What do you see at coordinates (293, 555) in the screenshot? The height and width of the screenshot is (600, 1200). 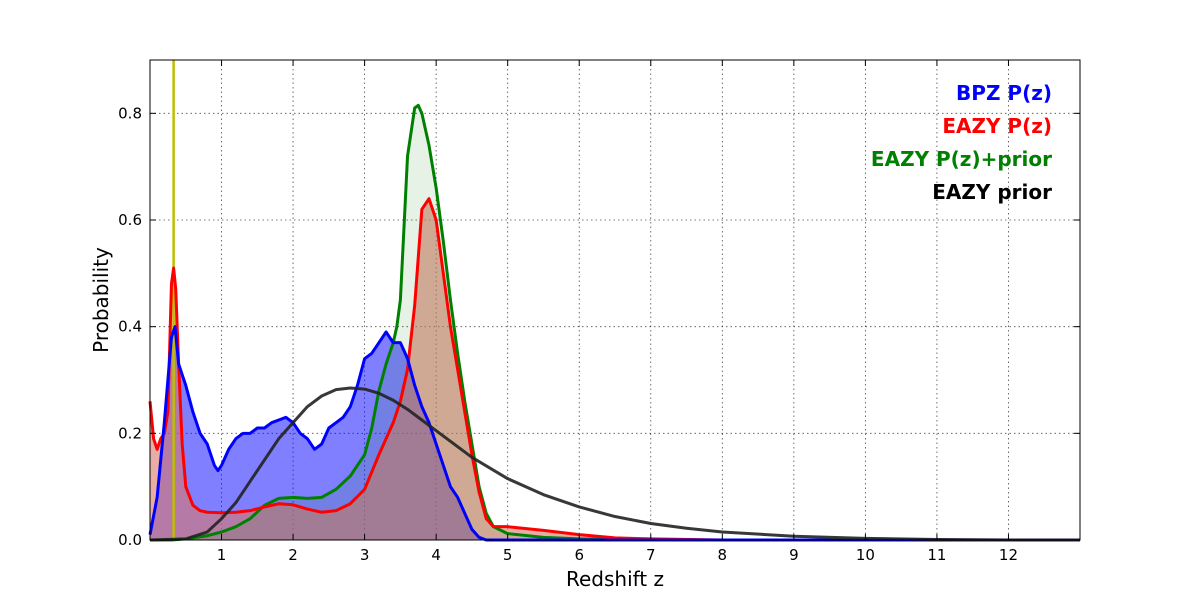 I see `x-tick-label: 2` at bounding box center [293, 555].